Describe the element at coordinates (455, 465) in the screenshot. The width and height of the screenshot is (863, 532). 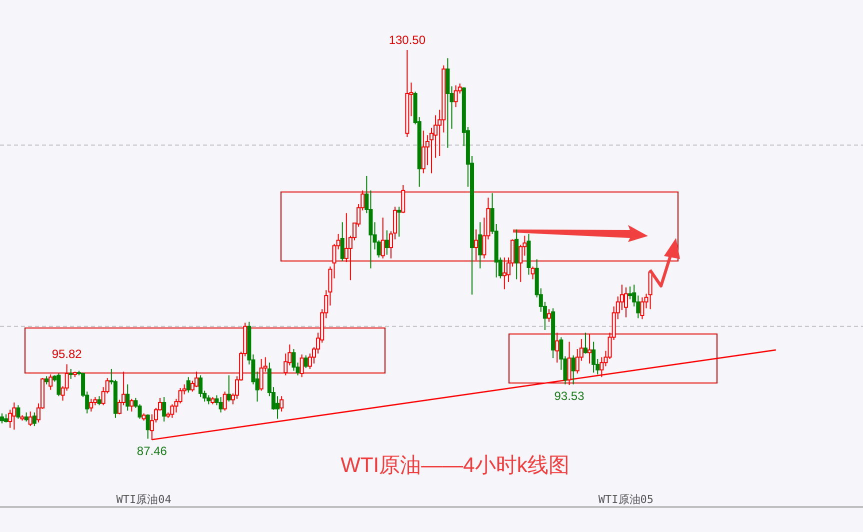
I see `text: WTI原油——4小时k线图` at that location.